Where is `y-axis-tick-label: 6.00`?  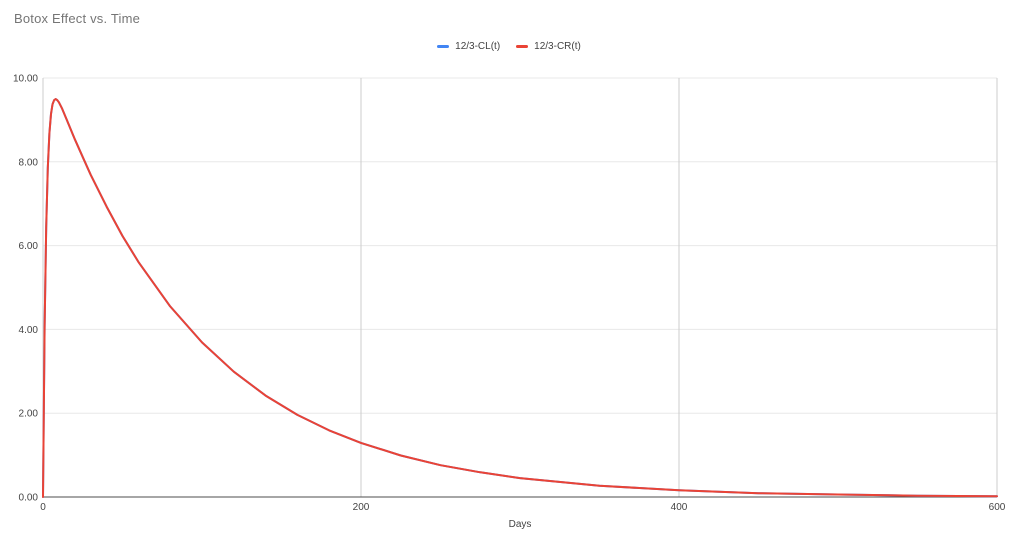
y-axis-tick-label: 6.00 is located at coordinates (29, 246).